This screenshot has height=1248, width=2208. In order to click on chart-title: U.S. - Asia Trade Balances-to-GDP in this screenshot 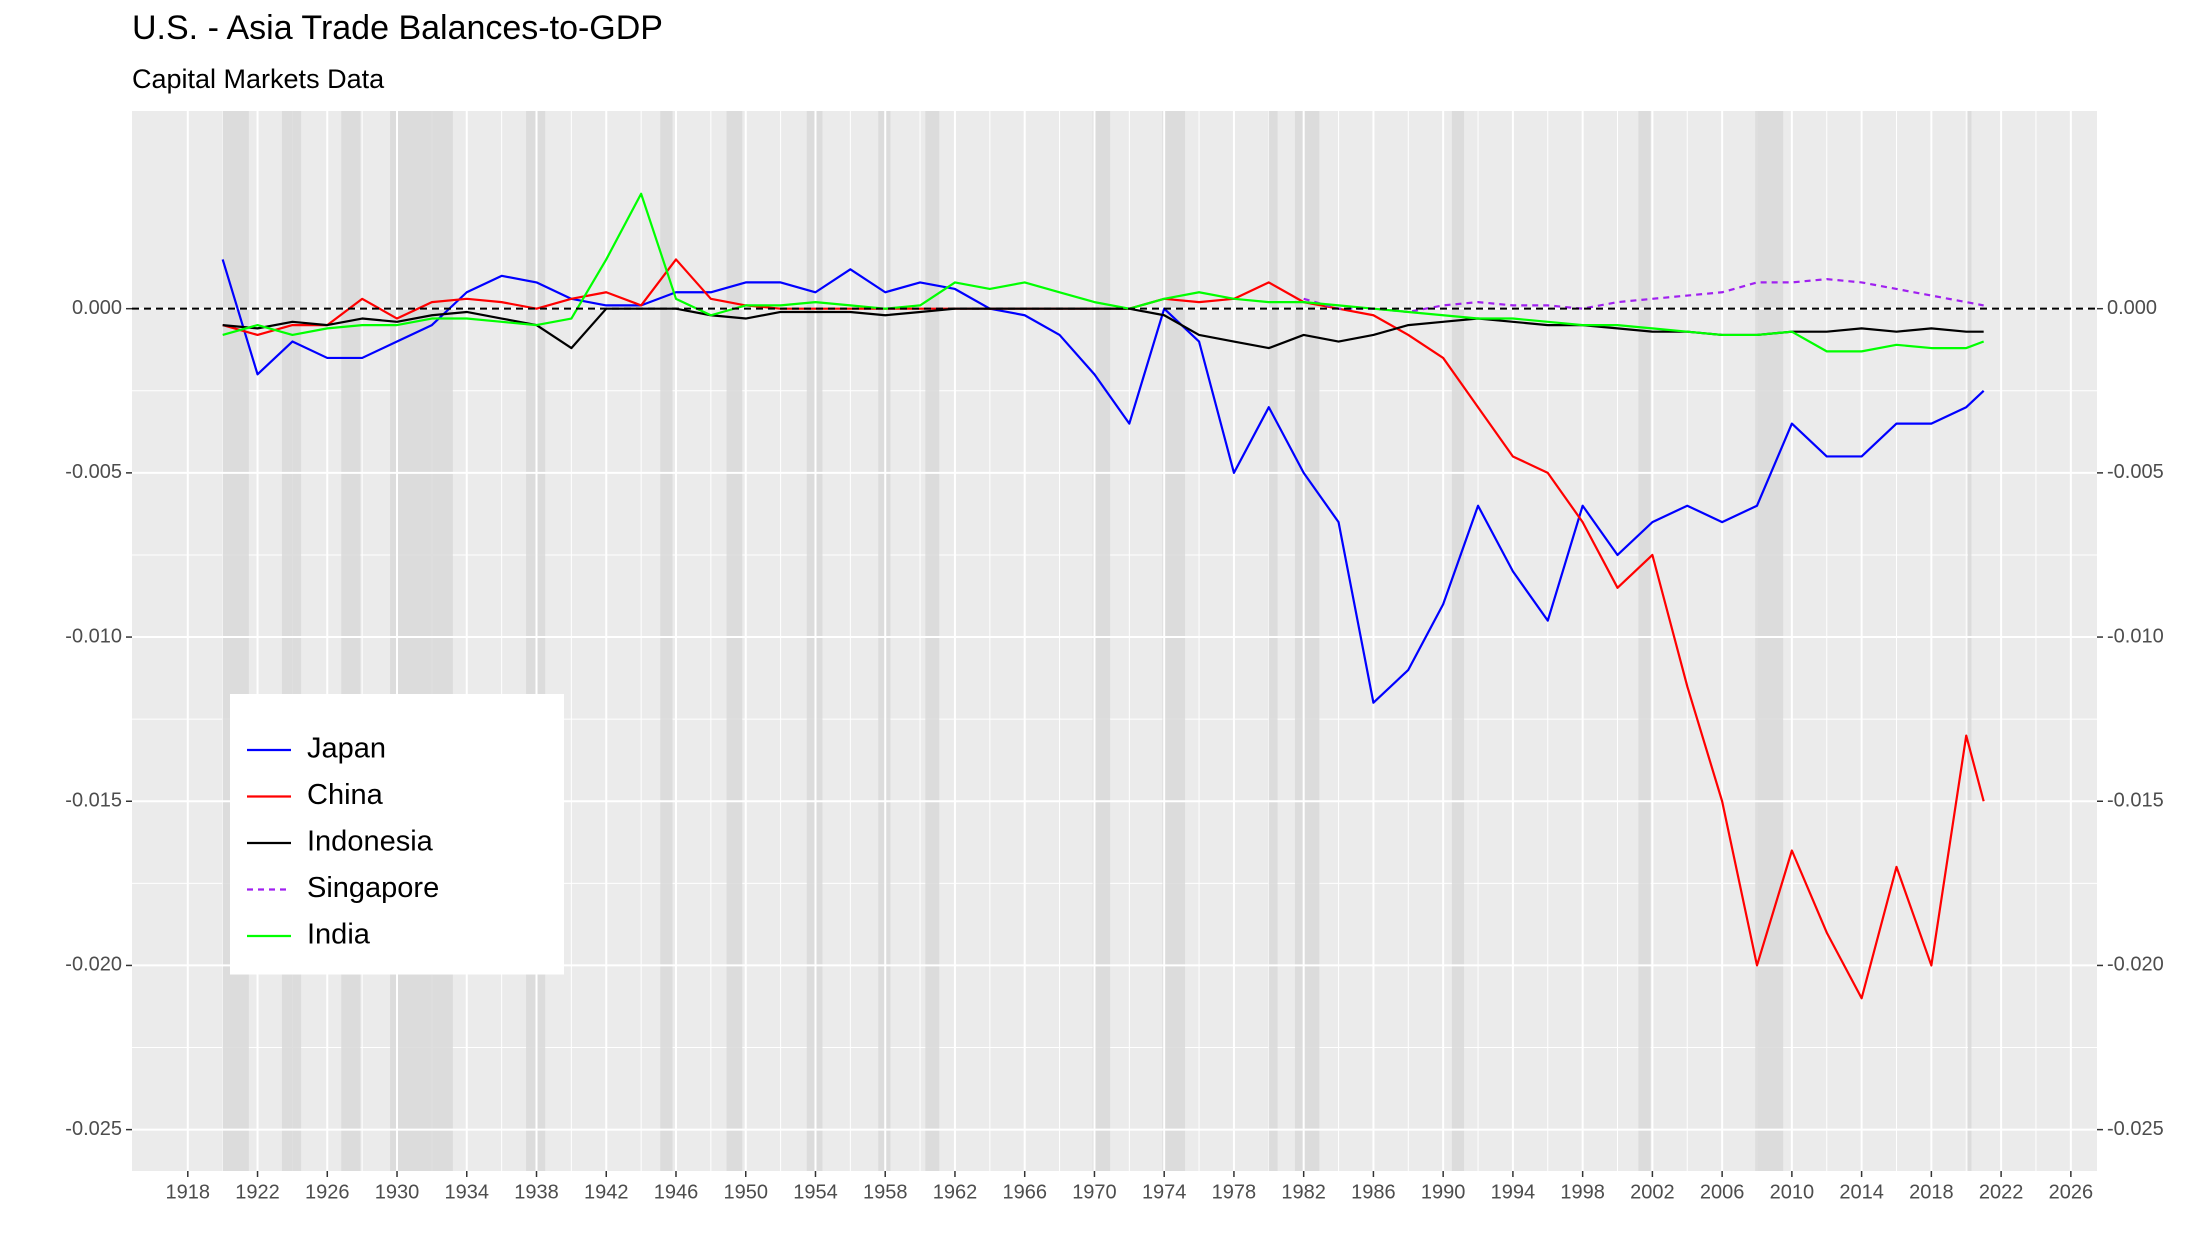, I will do `click(397, 28)`.